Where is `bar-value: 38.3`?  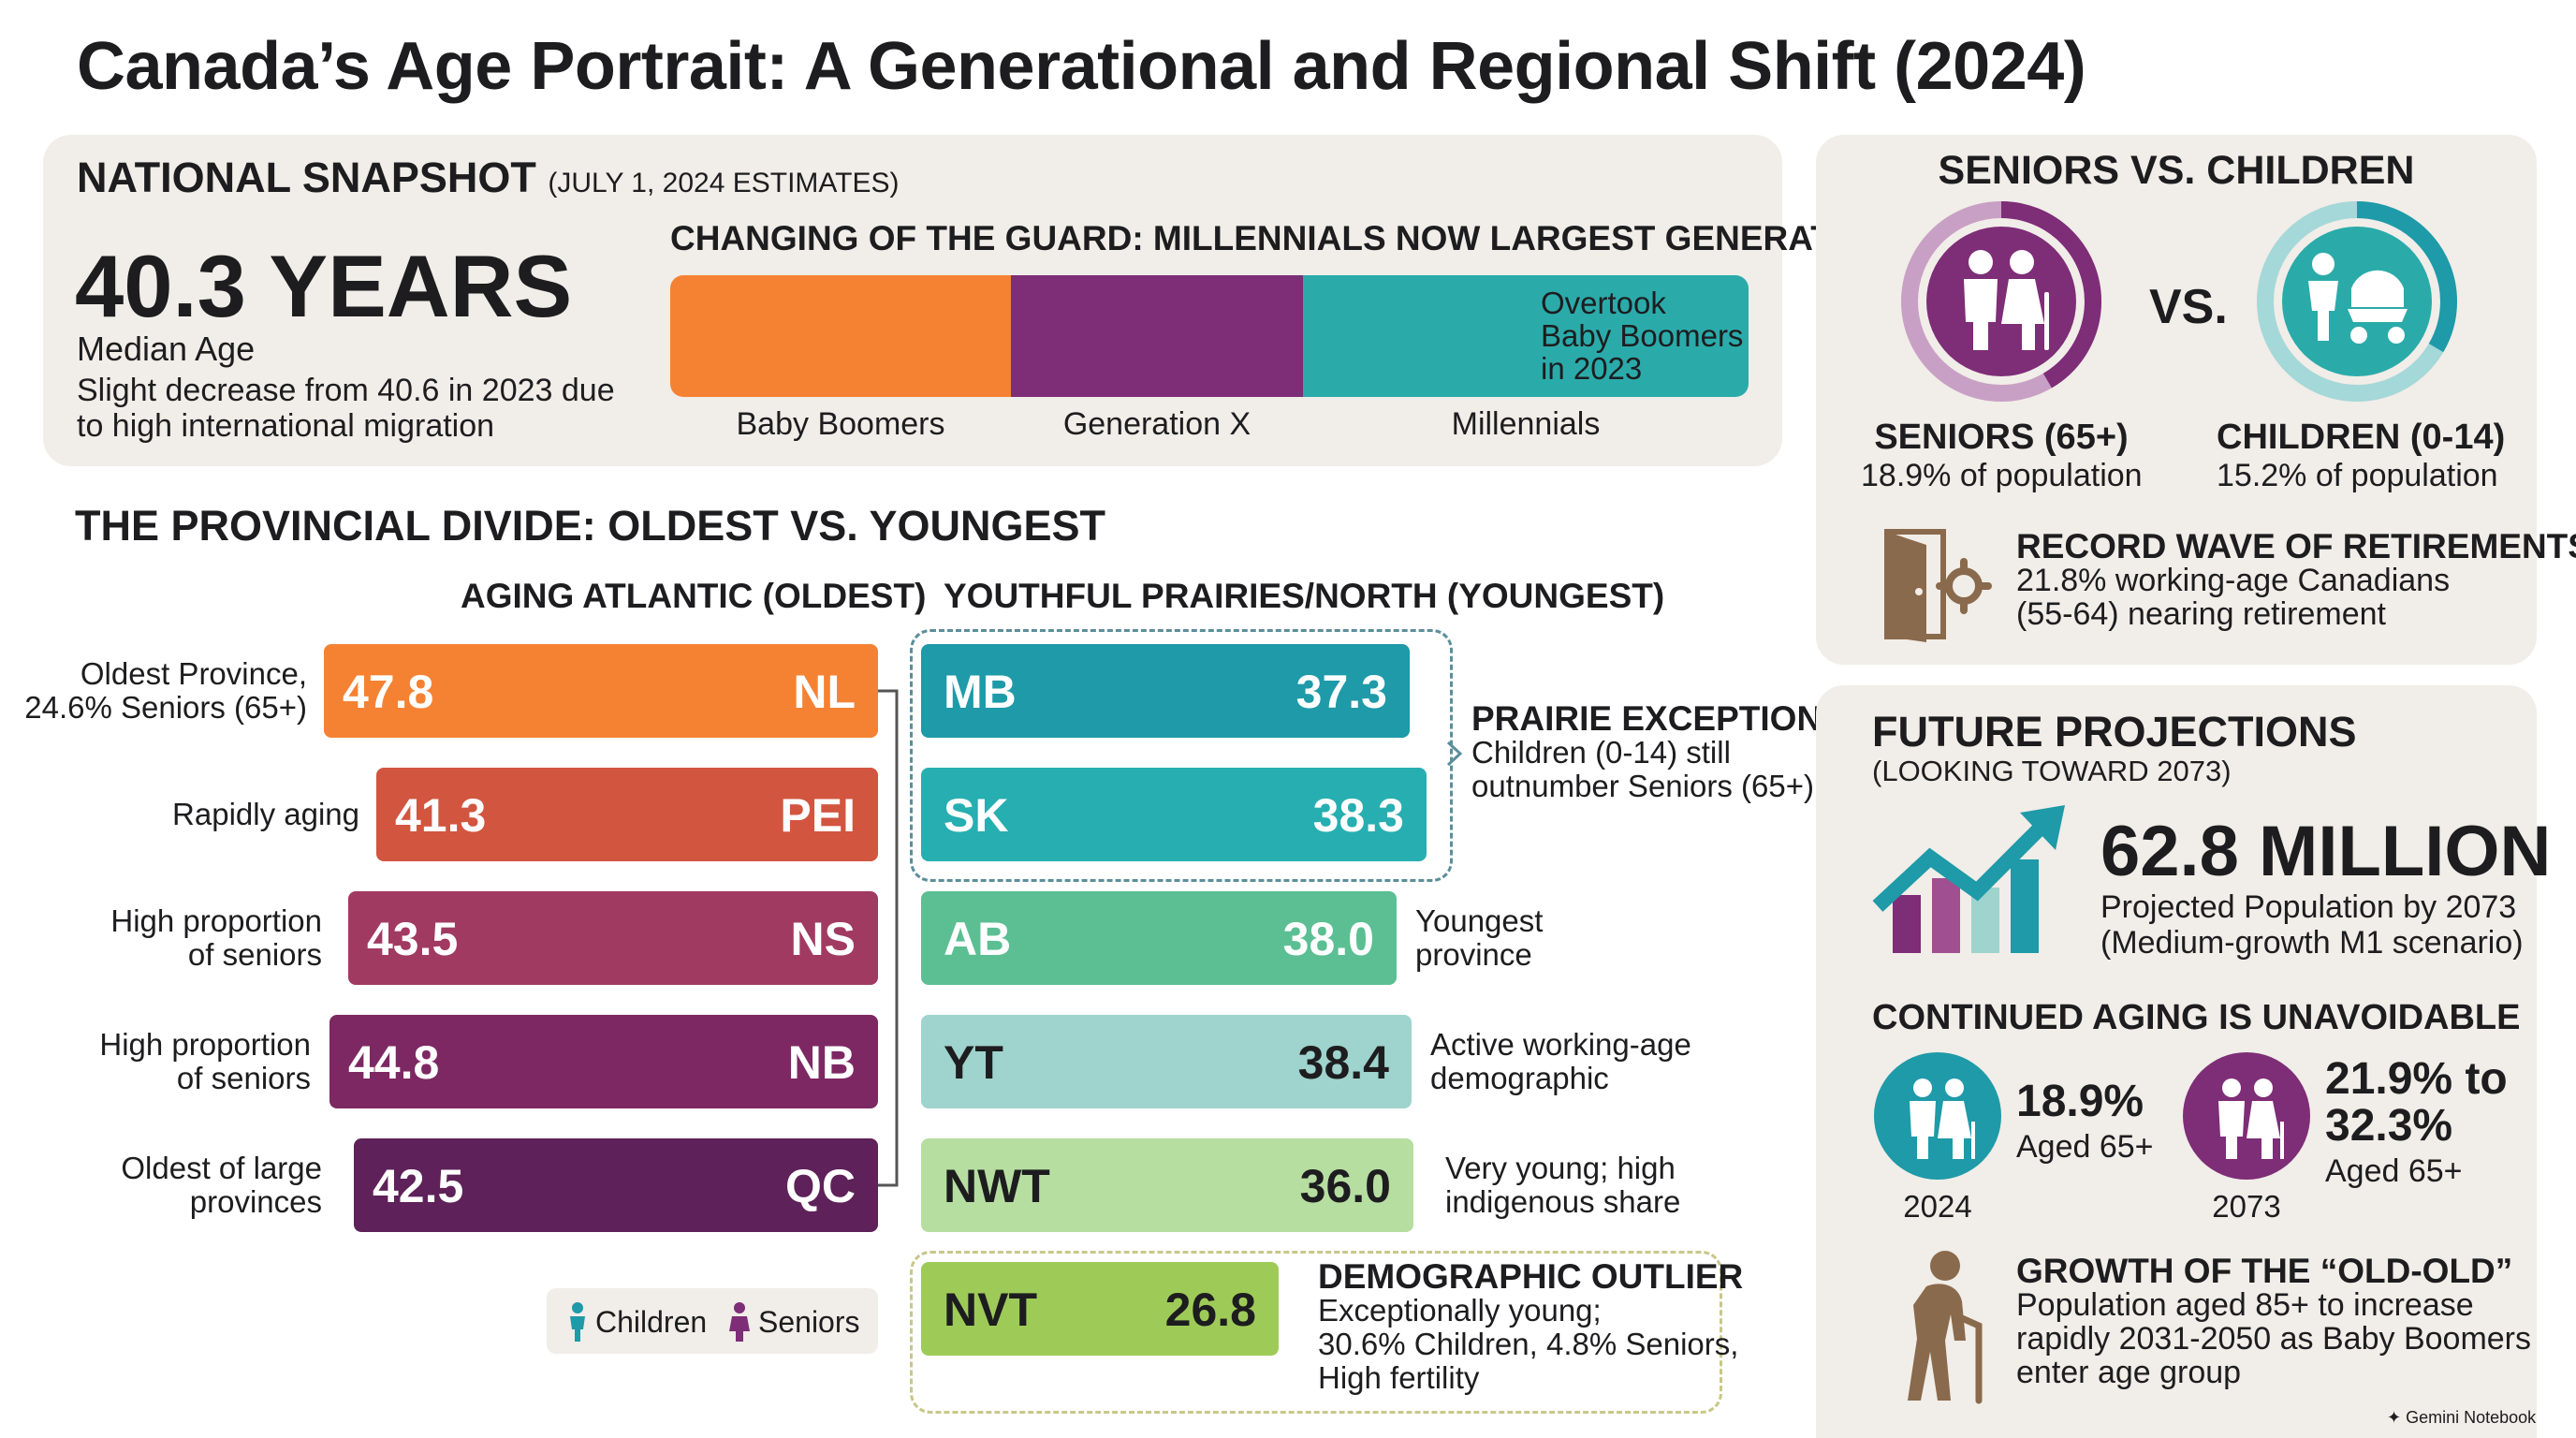
bar-value: 38.3 is located at coordinates (1358, 815).